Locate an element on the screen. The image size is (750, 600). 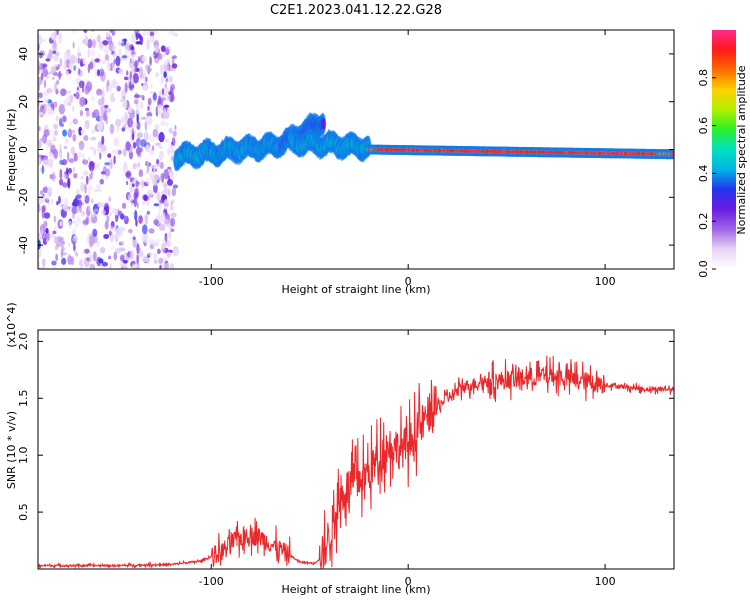
snr-y-label: SNR (10 * v/v) is located at coordinates (11, 450).